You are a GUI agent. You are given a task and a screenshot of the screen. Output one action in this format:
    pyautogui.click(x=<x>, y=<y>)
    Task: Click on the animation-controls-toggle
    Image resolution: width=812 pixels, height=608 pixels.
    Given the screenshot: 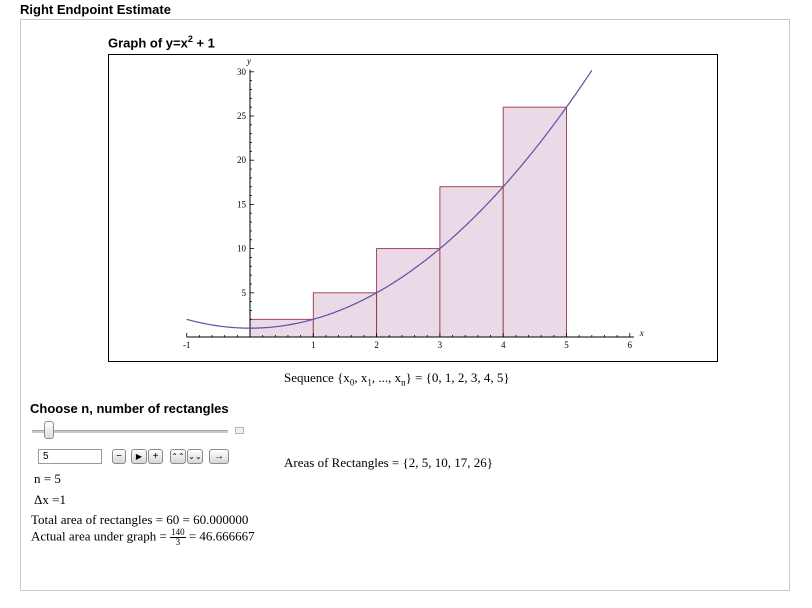 What is the action you would take?
    pyautogui.click(x=239, y=430)
    